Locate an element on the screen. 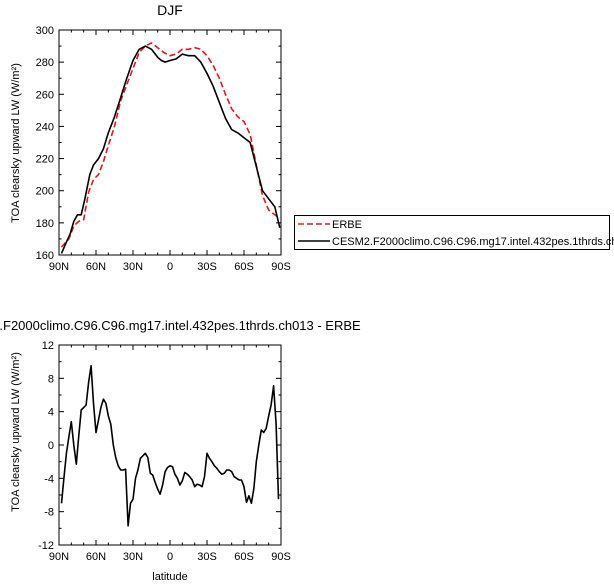  top-series-line-cesm2-f2000climo-c96 is located at coordinates (170, 149).